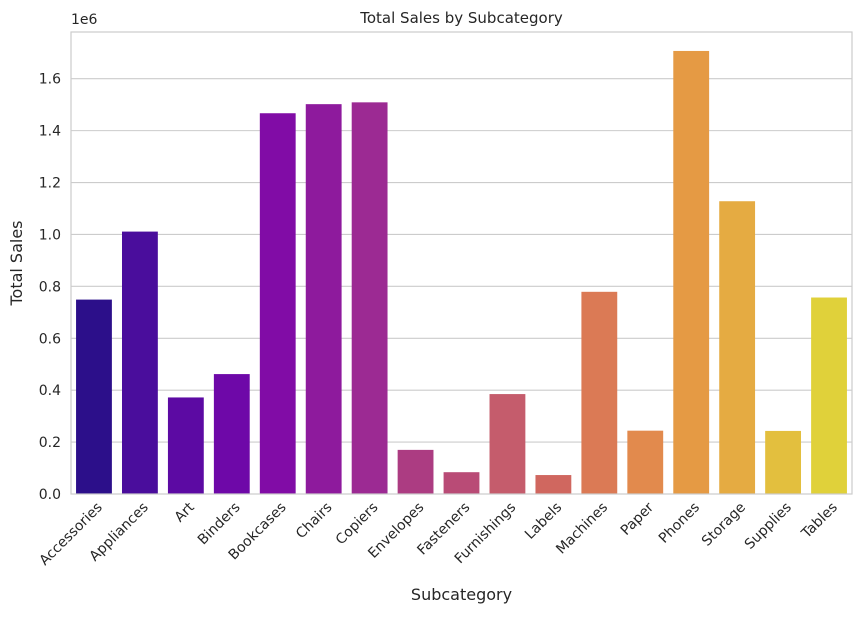  Describe the element at coordinates (461, 594) in the screenshot. I see `x-axis-title: Subcategory` at that location.